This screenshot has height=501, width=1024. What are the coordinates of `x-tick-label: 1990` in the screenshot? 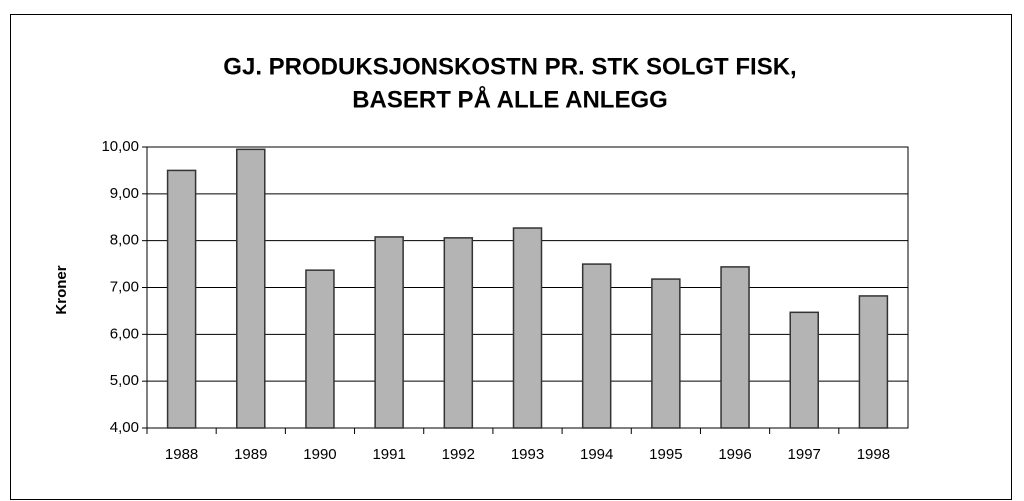 It's located at (319, 454).